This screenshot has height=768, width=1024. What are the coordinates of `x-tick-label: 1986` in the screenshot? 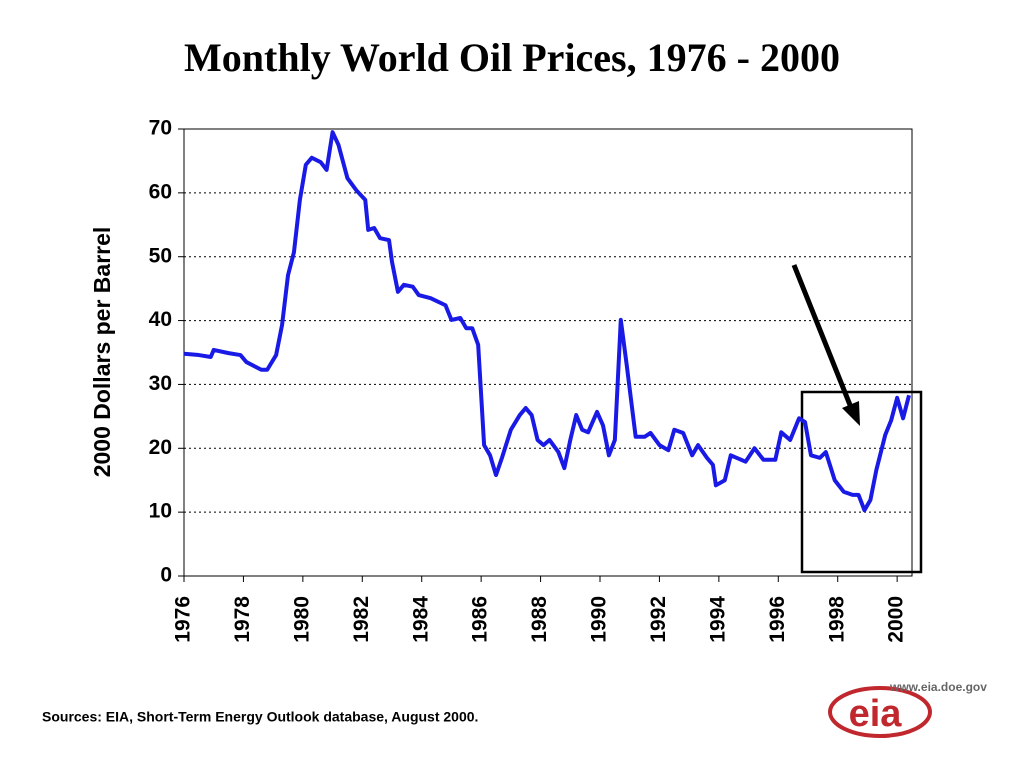 It's located at (480, 619).